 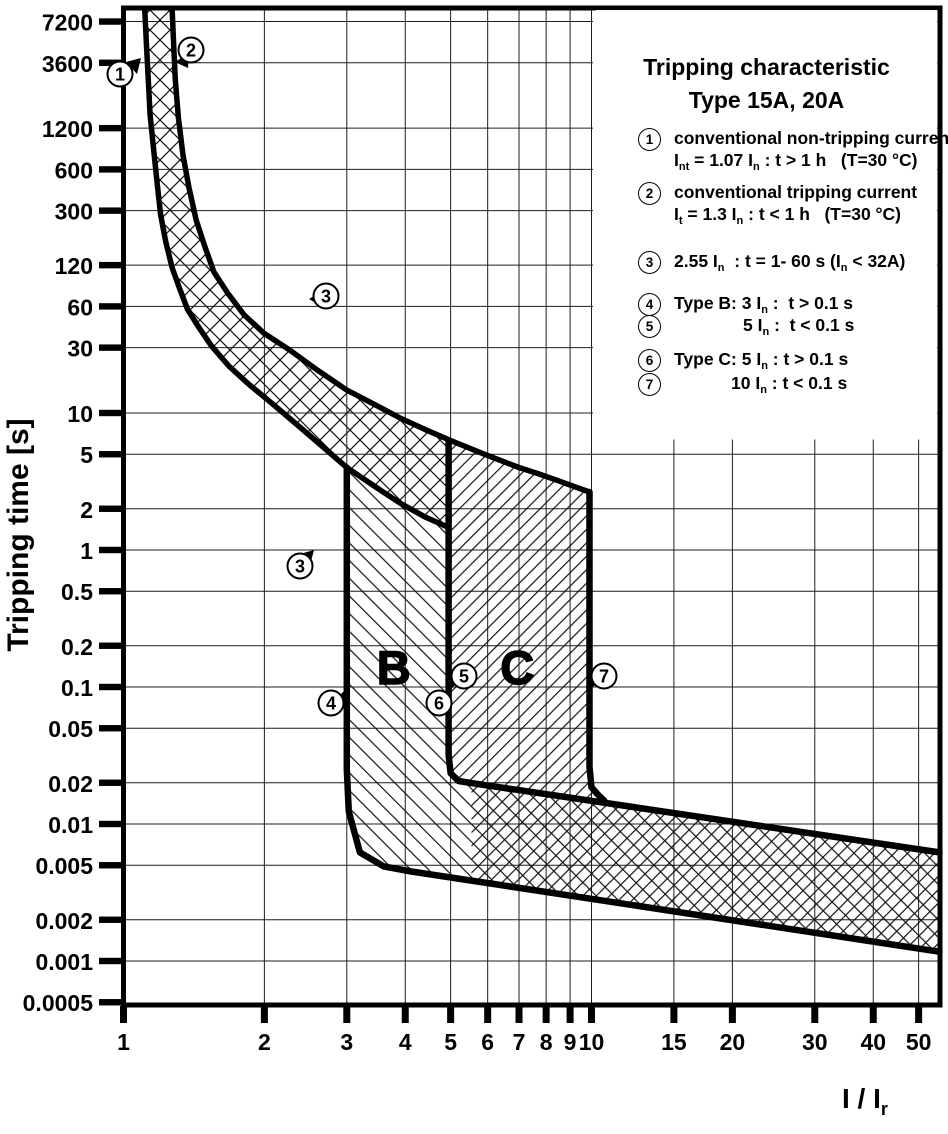 I want to click on marker-1-wedge, so click(x=133, y=66).